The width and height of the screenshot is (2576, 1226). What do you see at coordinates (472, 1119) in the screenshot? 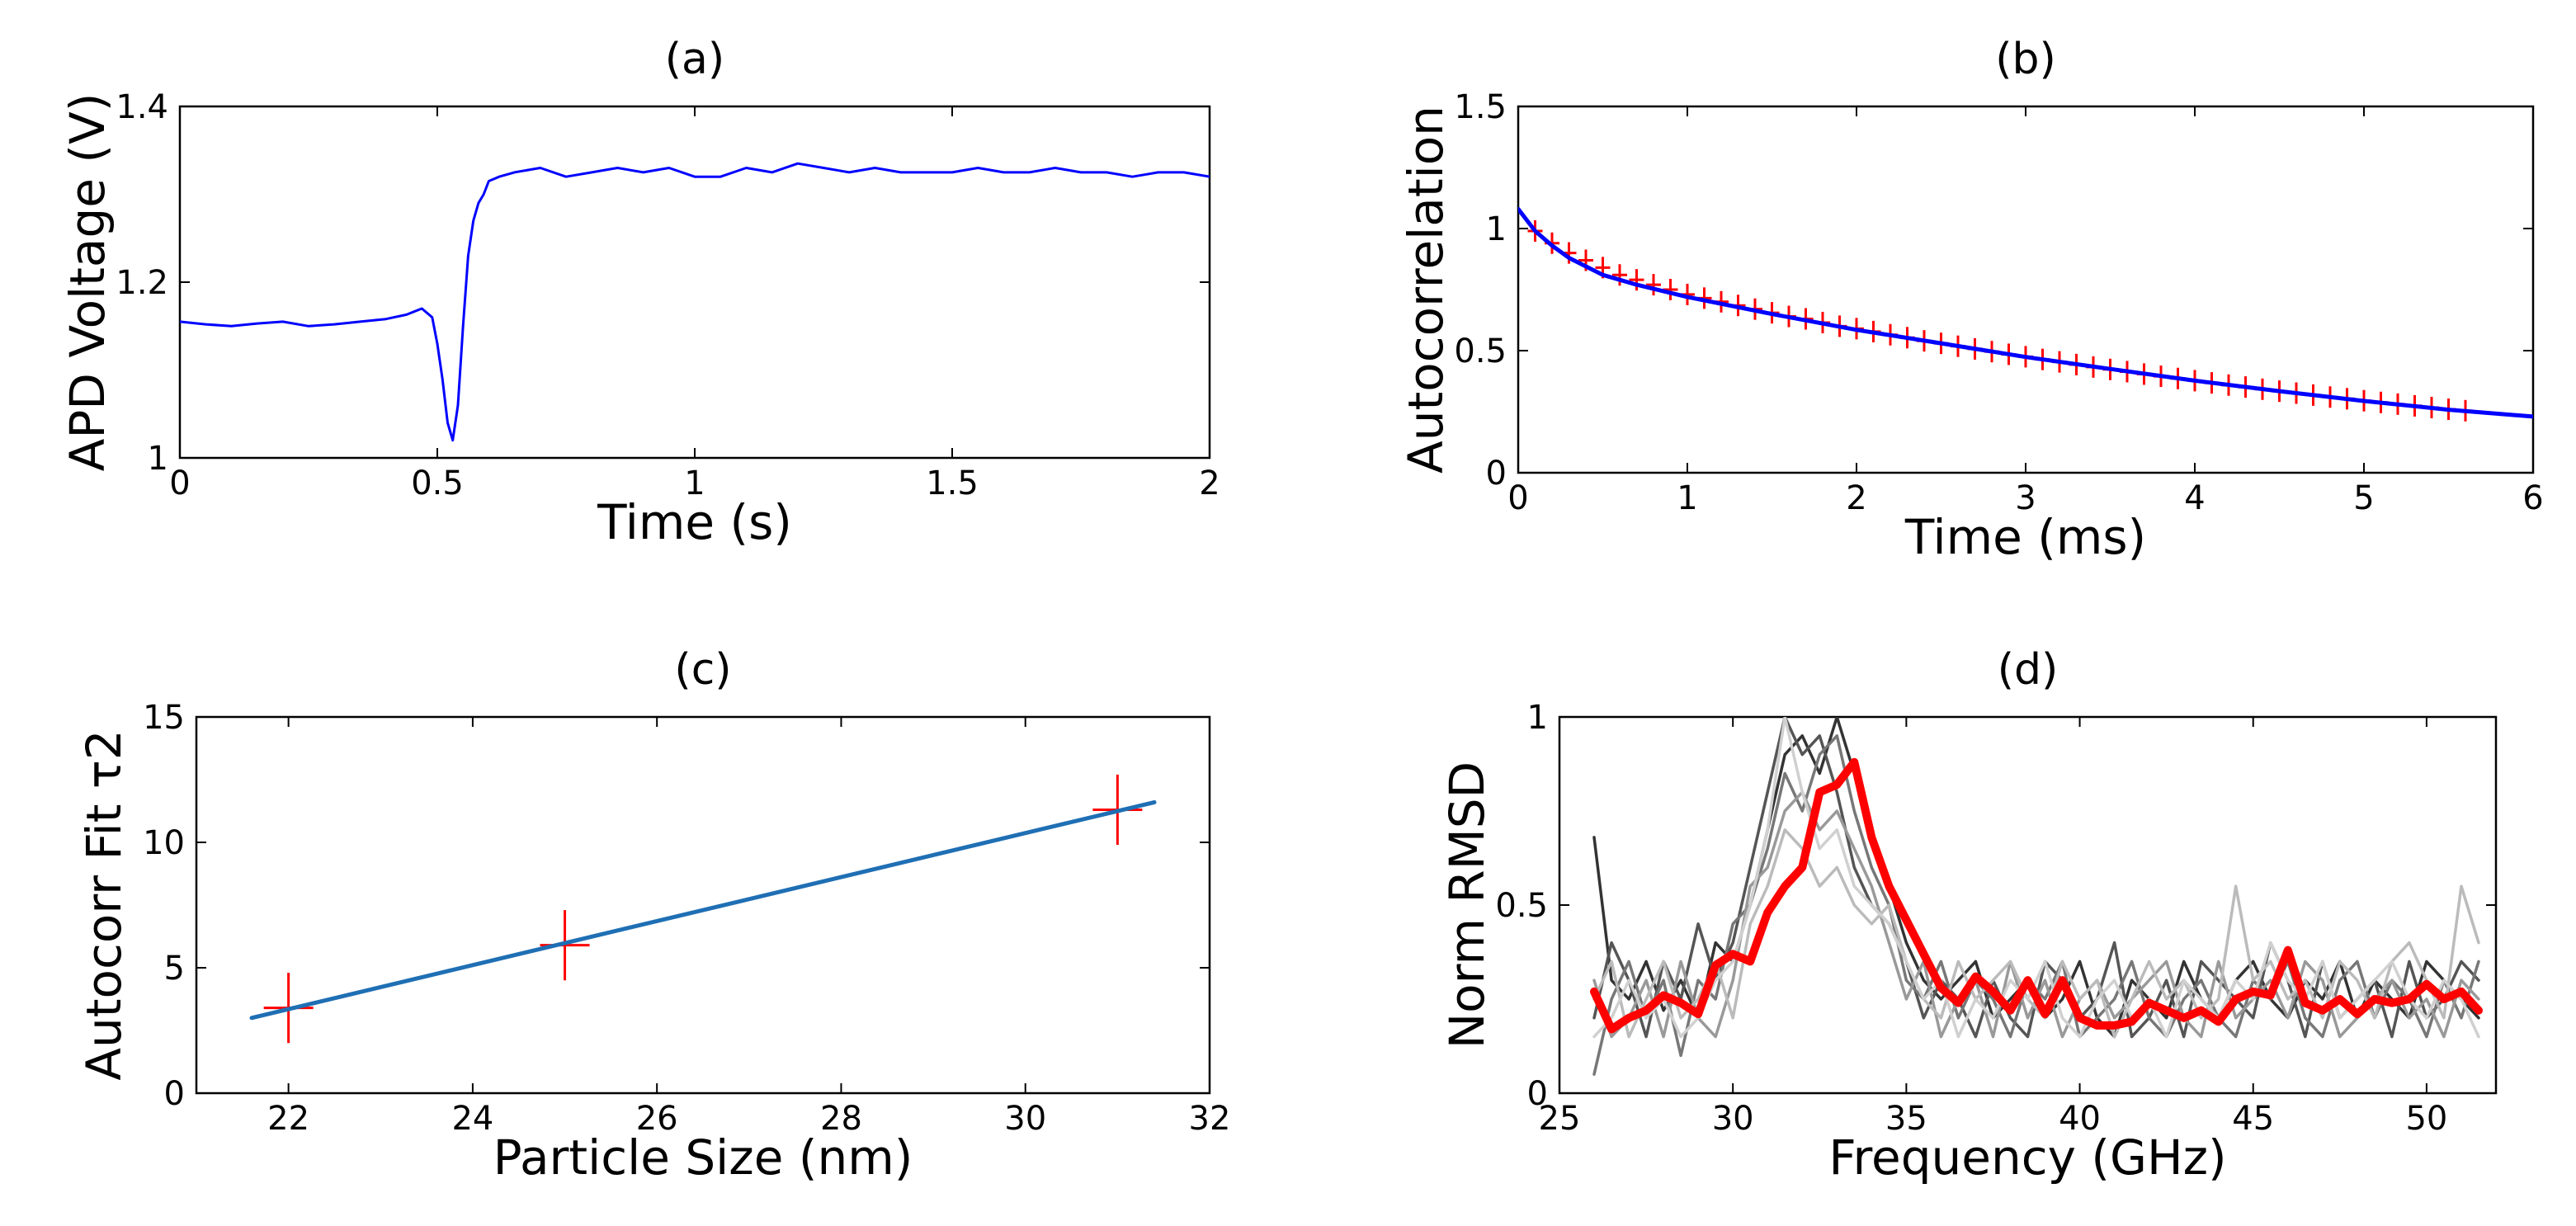
I see `x-tick-label: 24` at bounding box center [472, 1119].